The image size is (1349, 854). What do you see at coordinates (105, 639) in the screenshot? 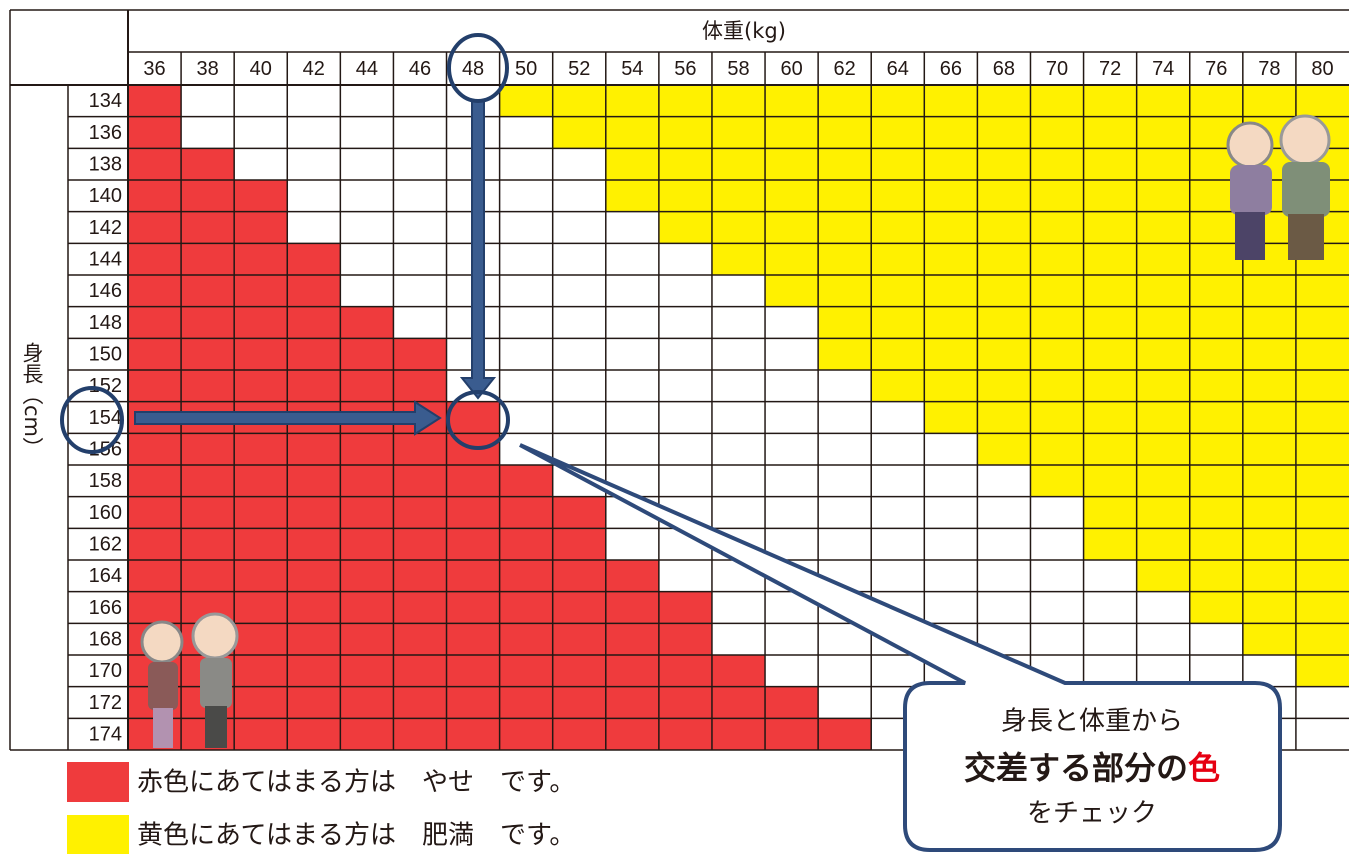
I see `height-tick-label: 168` at bounding box center [105, 639].